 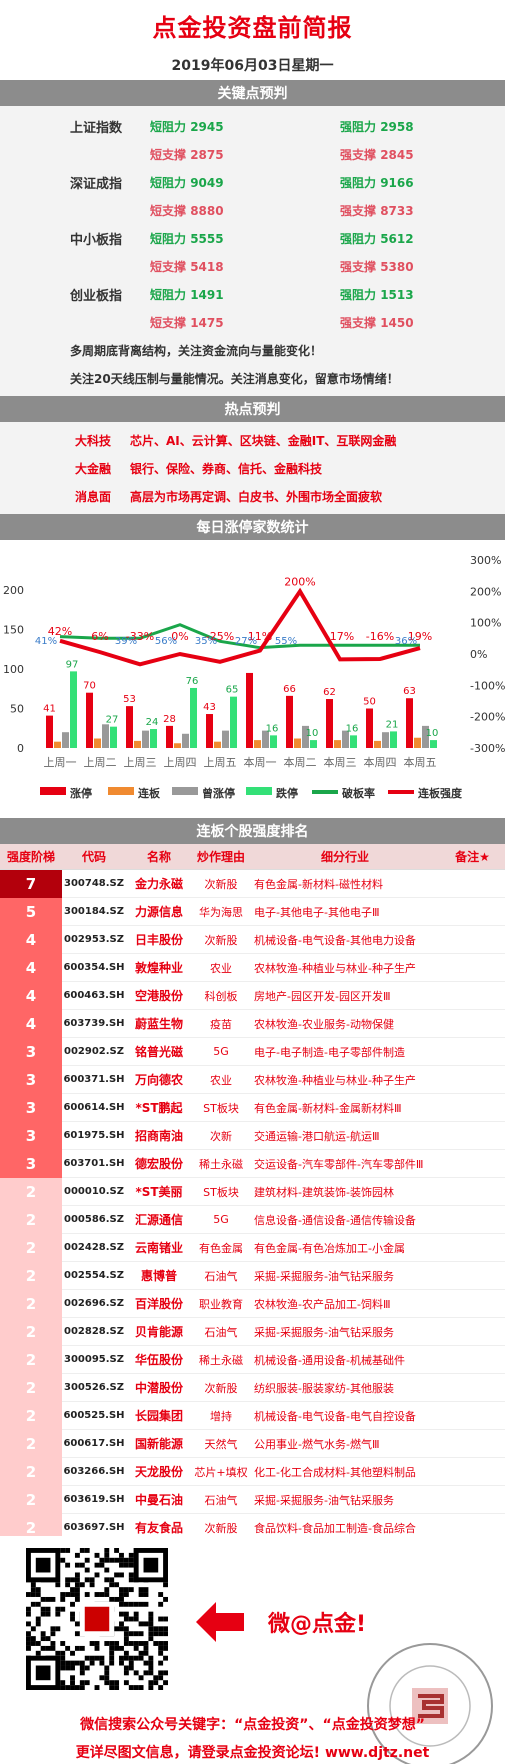 What do you see at coordinates (168, 238) in the screenshot?
I see `short-resistance-label: 短阻力` at bounding box center [168, 238].